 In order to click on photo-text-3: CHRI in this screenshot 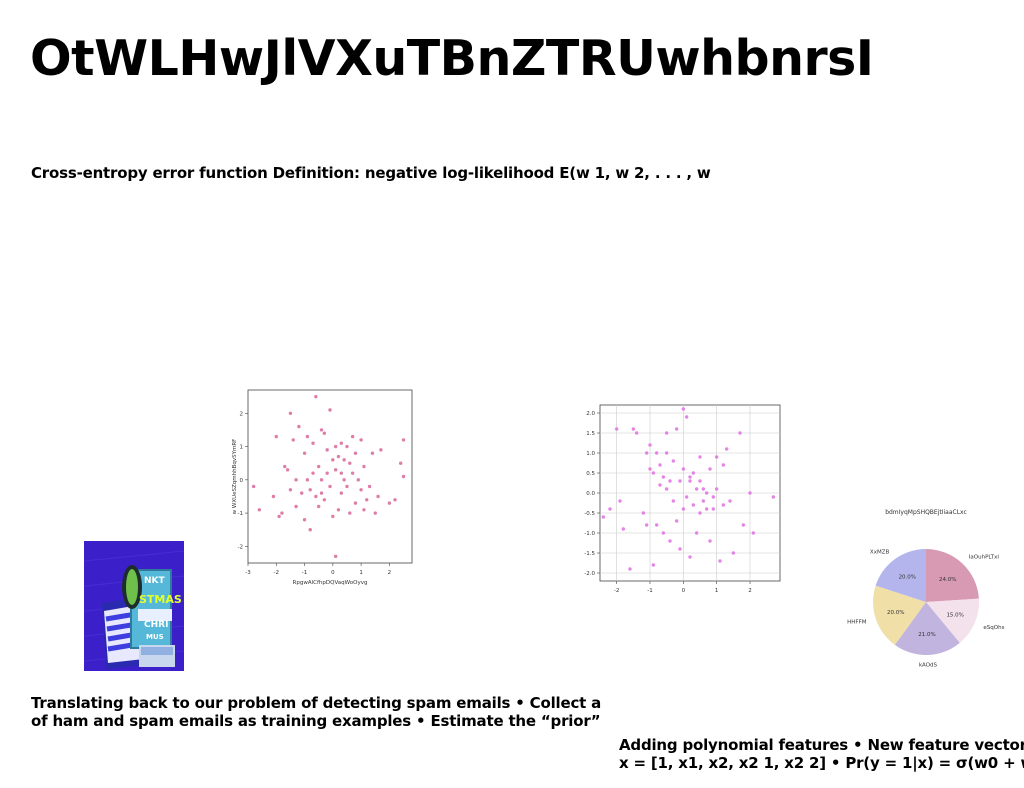, I will do `click(156, 625)`.